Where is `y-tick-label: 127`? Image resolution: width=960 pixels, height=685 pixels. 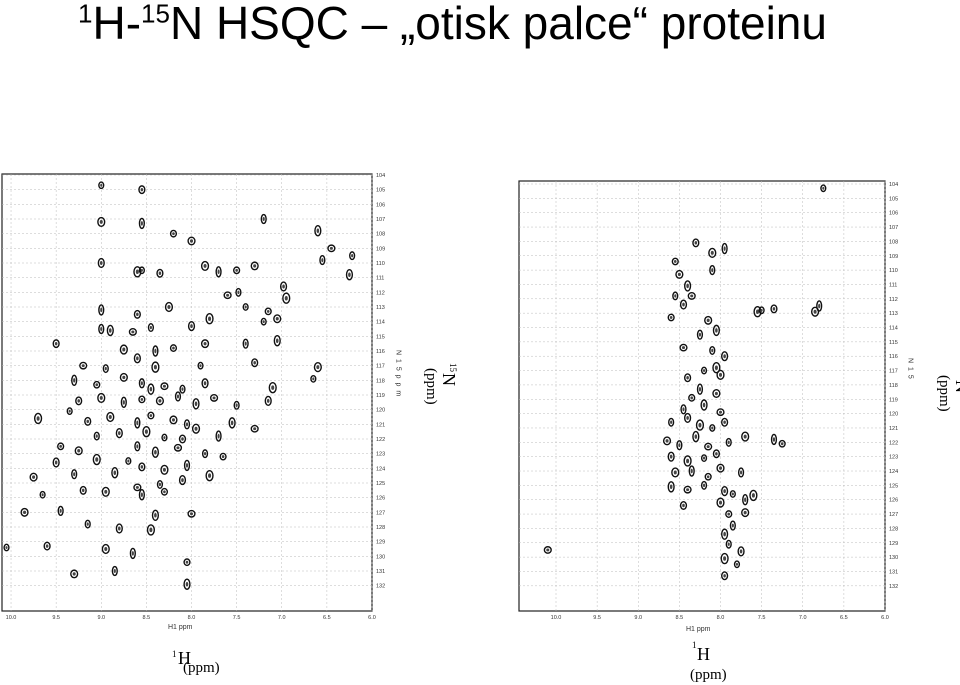
y-tick-label: 127 is located at coordinates (380, 513).